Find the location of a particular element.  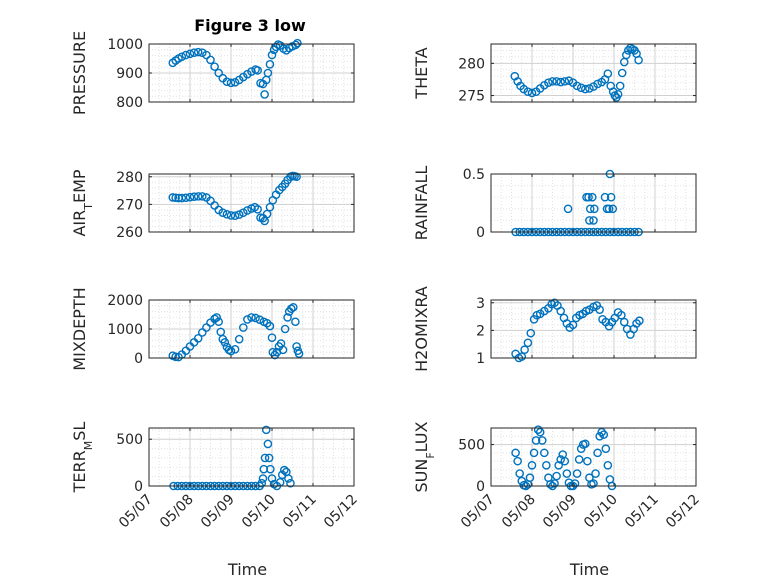

y-tick-label: 280 is located at coordinates (129, 178).